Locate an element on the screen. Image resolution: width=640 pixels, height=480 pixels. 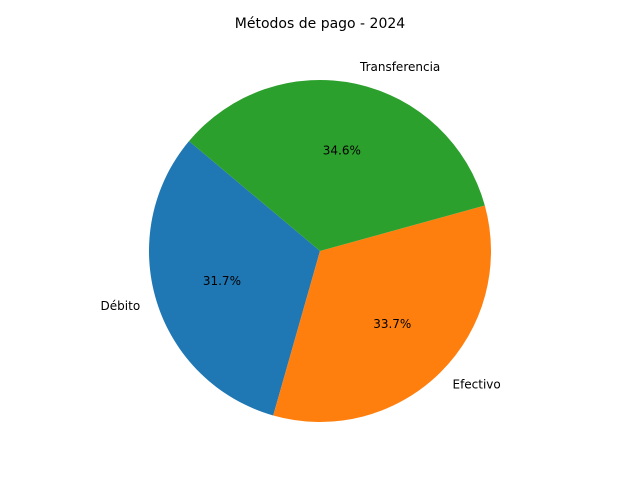
pie-percent-label: 34.6% is located at coordinates (342, 151).